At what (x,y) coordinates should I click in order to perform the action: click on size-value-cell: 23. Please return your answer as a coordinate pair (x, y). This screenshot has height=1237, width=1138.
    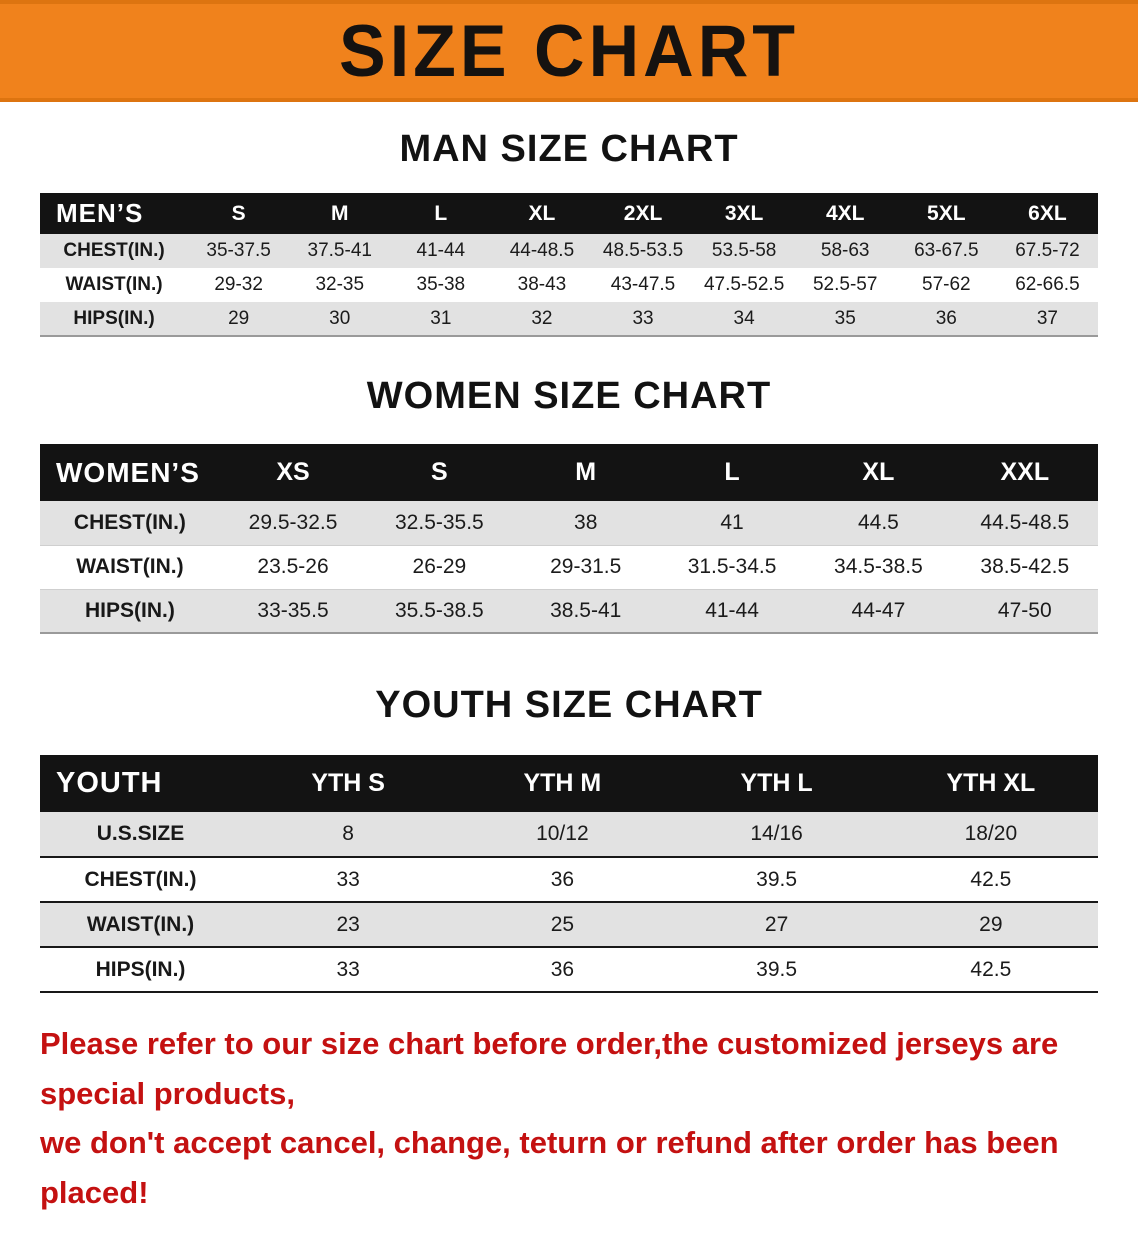
    Looking at the image, I should click on (348, 924).